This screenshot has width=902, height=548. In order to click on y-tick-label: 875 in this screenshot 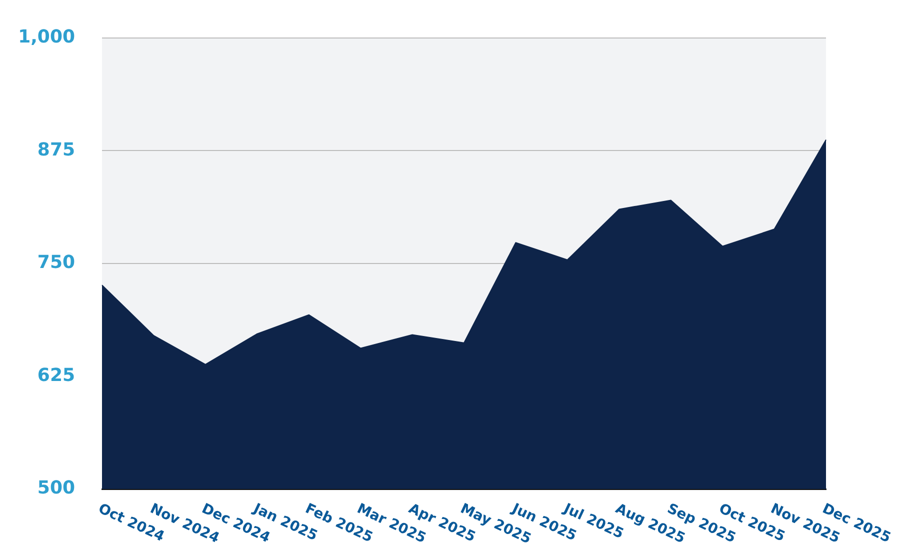, I will do `click(56, 149)`.